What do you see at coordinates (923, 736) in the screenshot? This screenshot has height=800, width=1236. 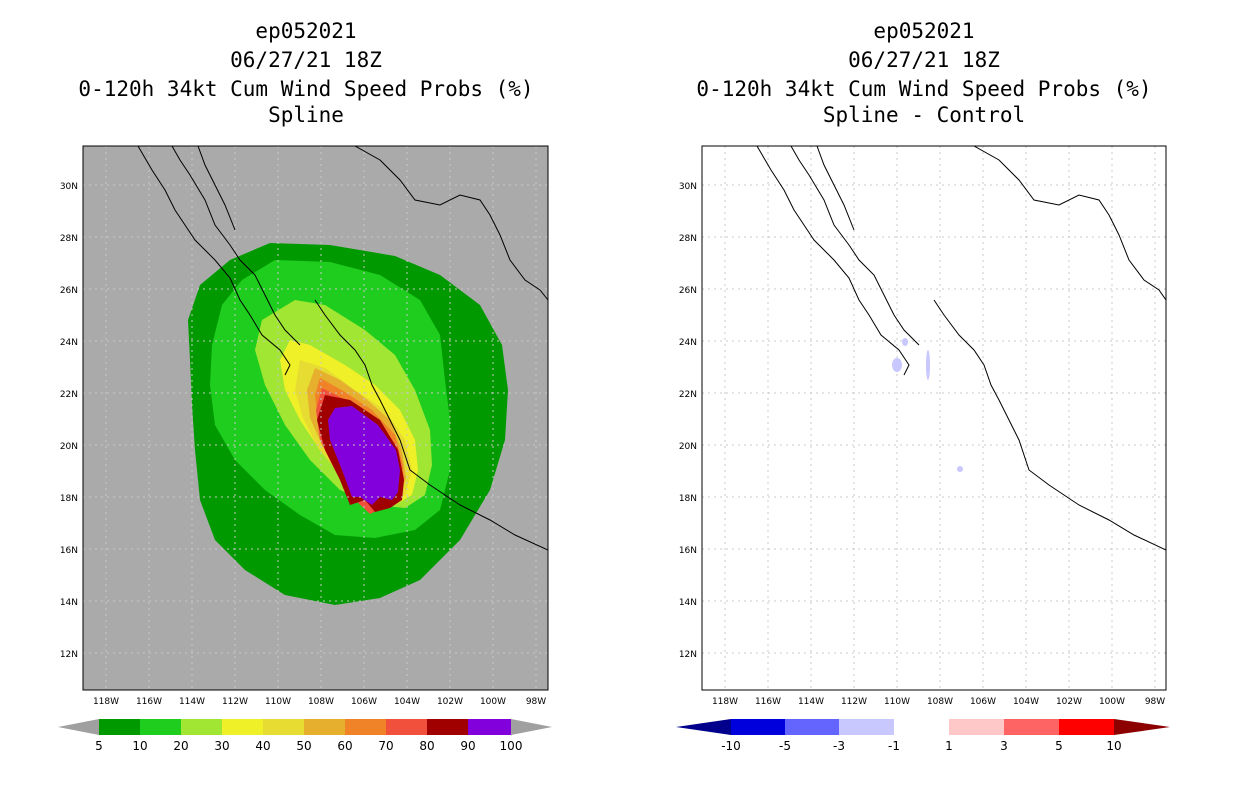 I see `colorbar-right: -10 -5 -3 -1 1 3 5 10` at bounding box center [923, 736].